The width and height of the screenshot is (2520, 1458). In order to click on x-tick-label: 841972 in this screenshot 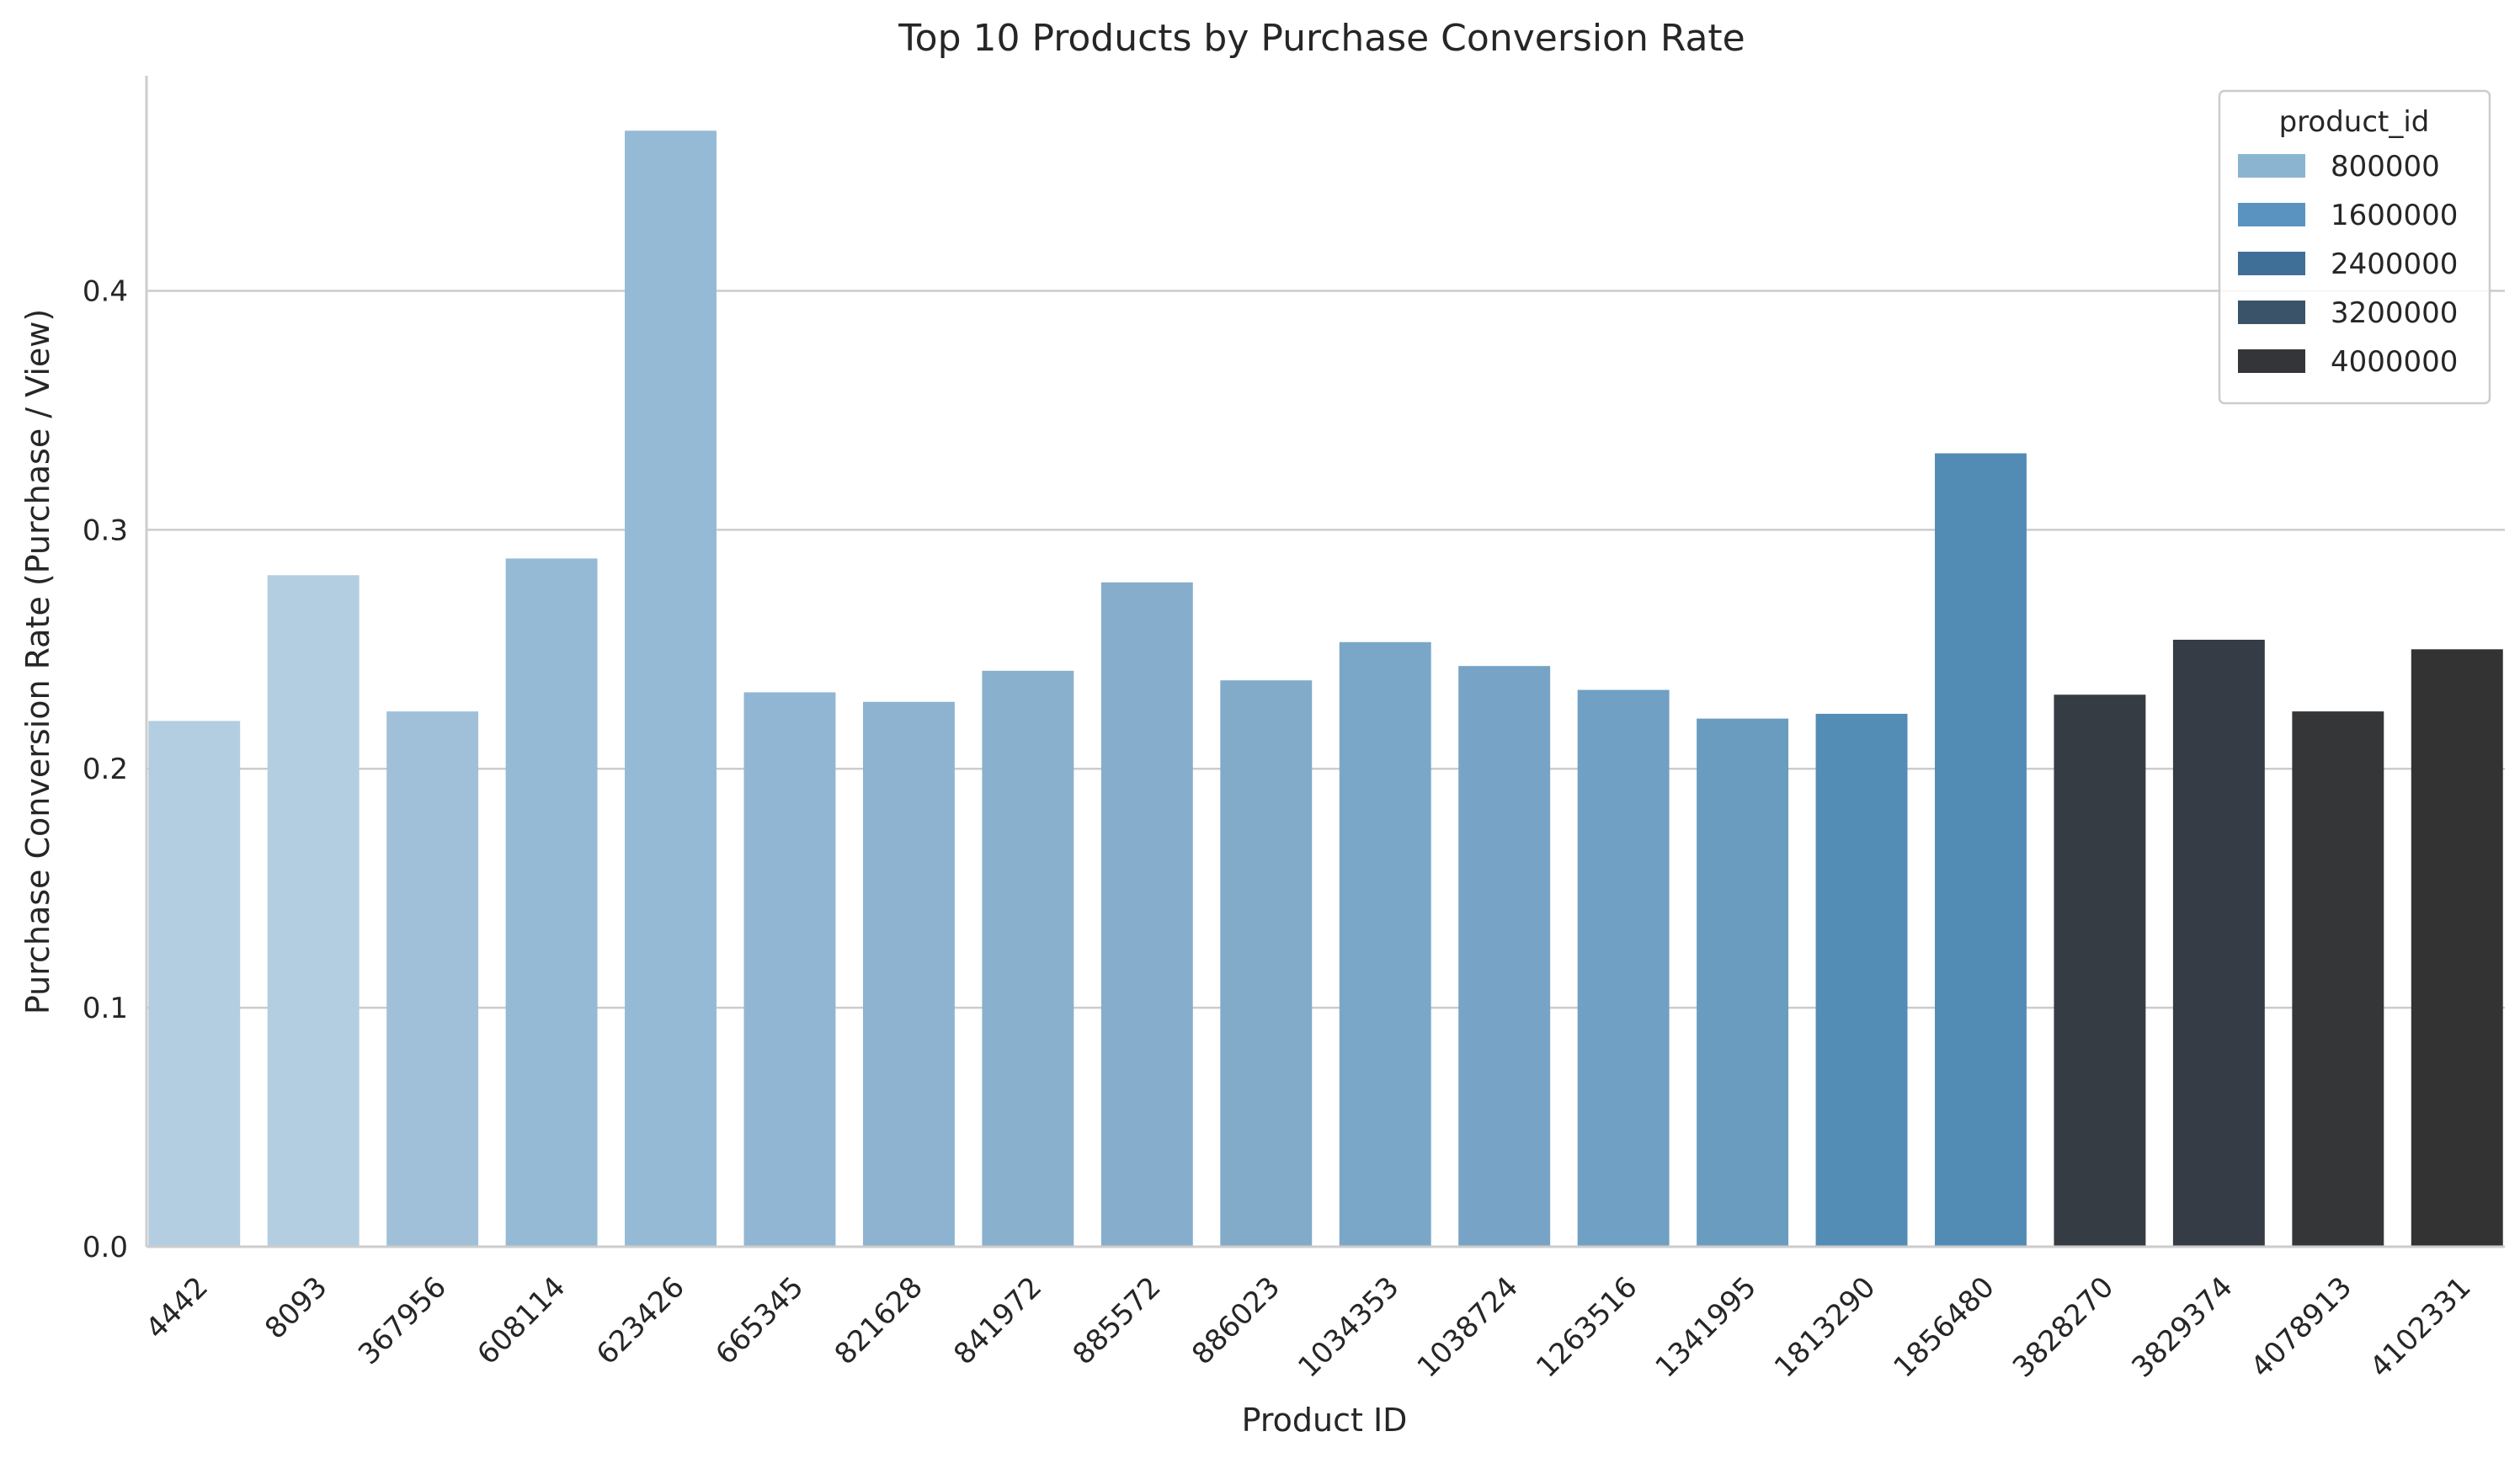, I will do `click(997, 1320)`.